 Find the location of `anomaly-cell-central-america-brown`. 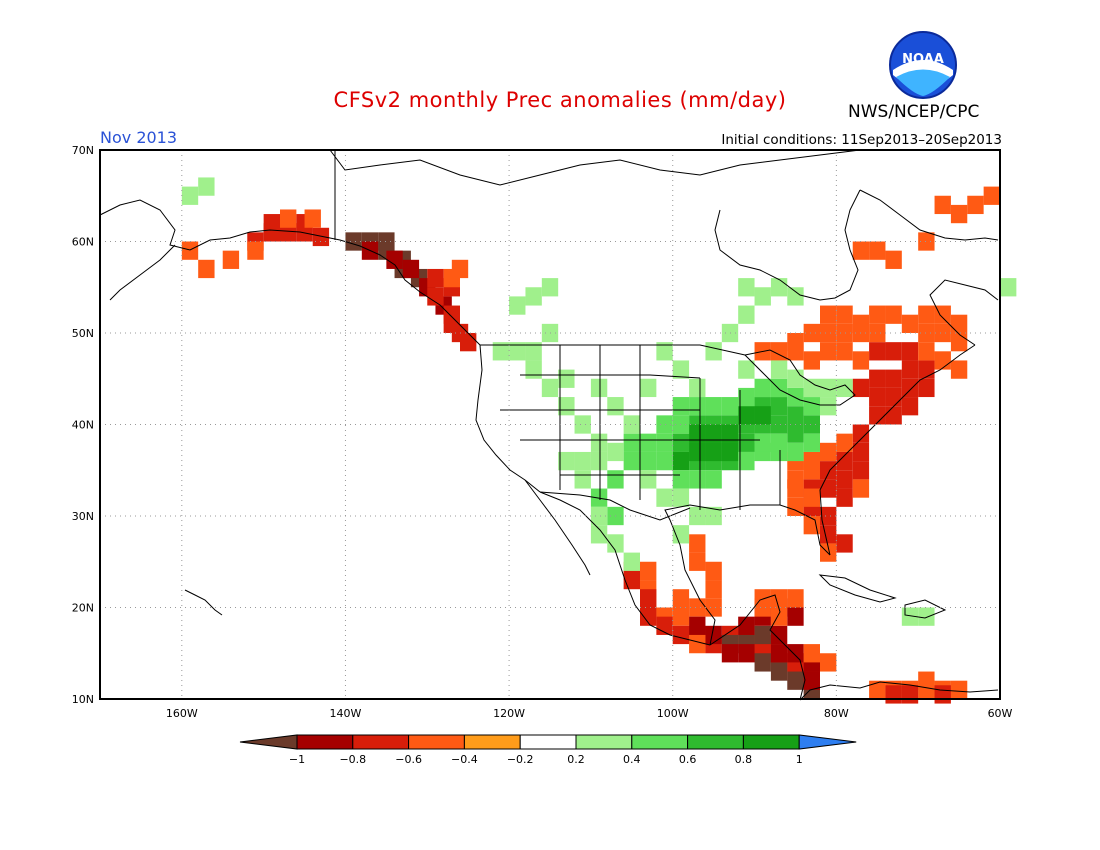

anomaly-cell-central-america-brown is located at coordinates (795, 680).